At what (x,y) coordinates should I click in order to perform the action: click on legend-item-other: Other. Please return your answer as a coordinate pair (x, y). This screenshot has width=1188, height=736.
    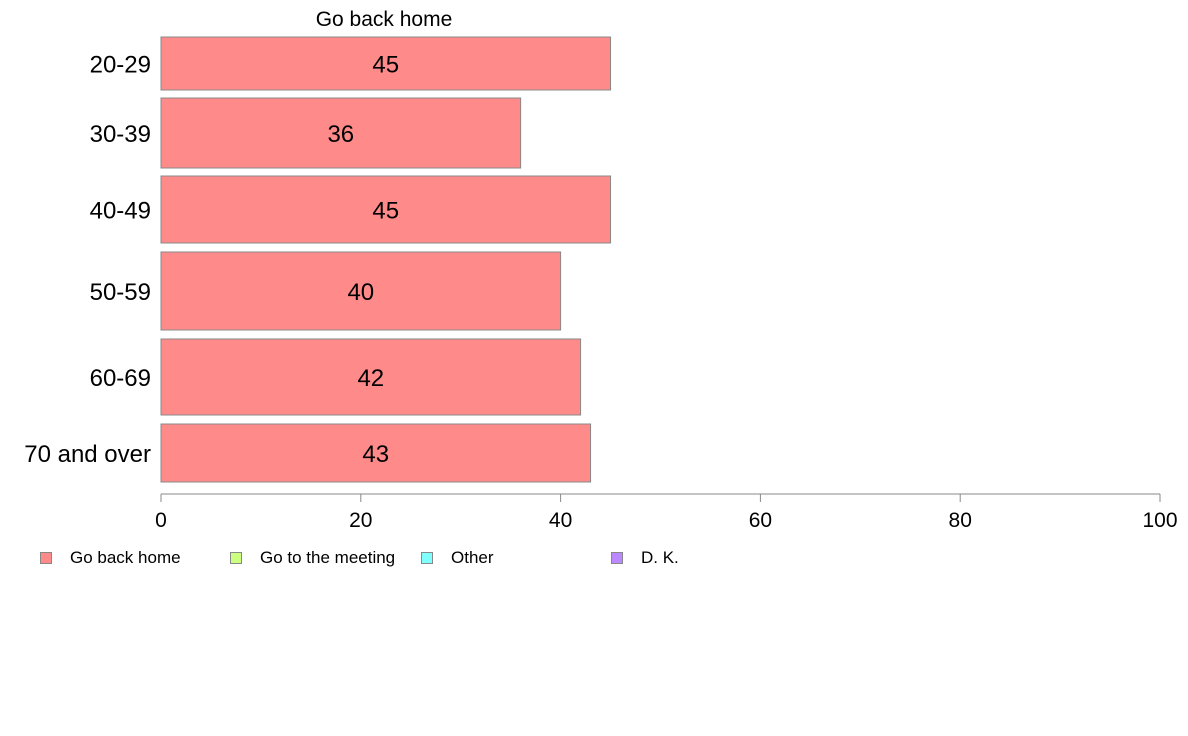
    Looking at the image, I should click on (457, 558).